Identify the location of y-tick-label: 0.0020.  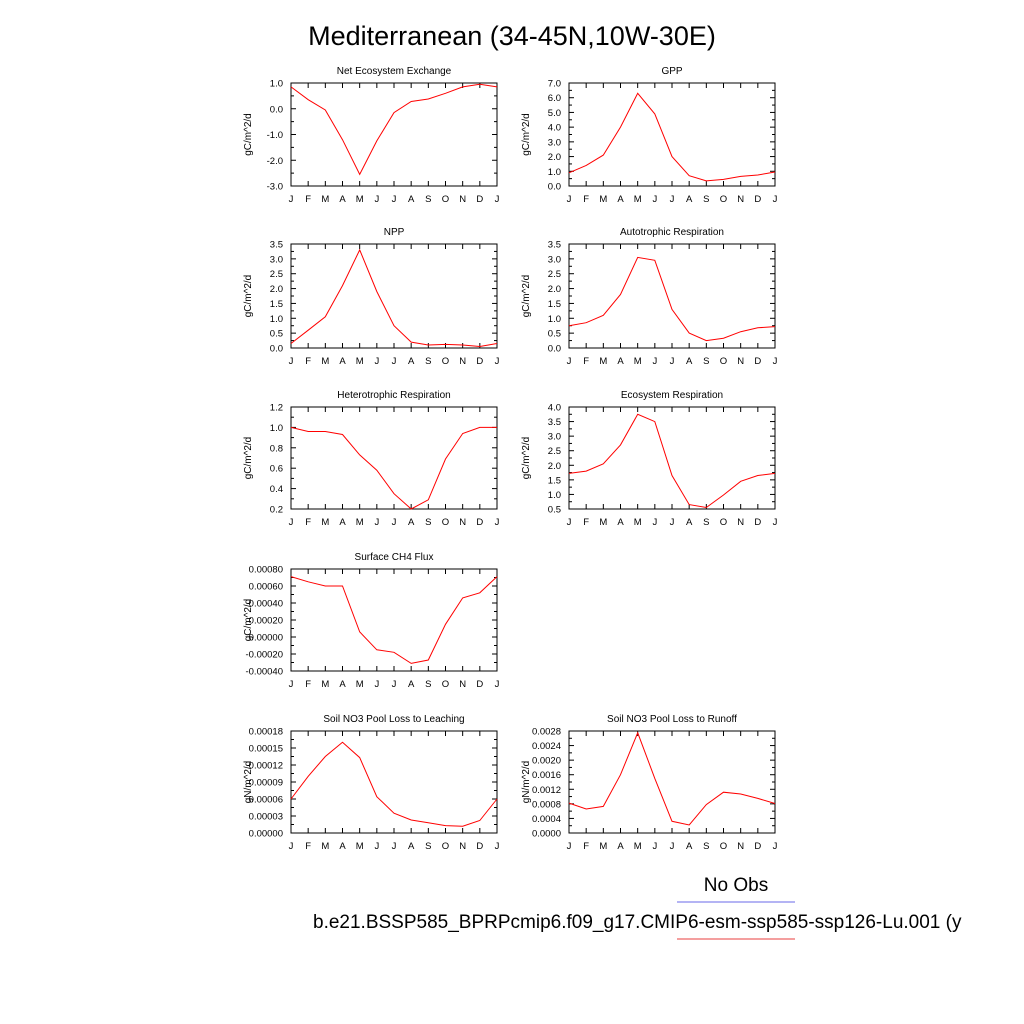
(546, 761).